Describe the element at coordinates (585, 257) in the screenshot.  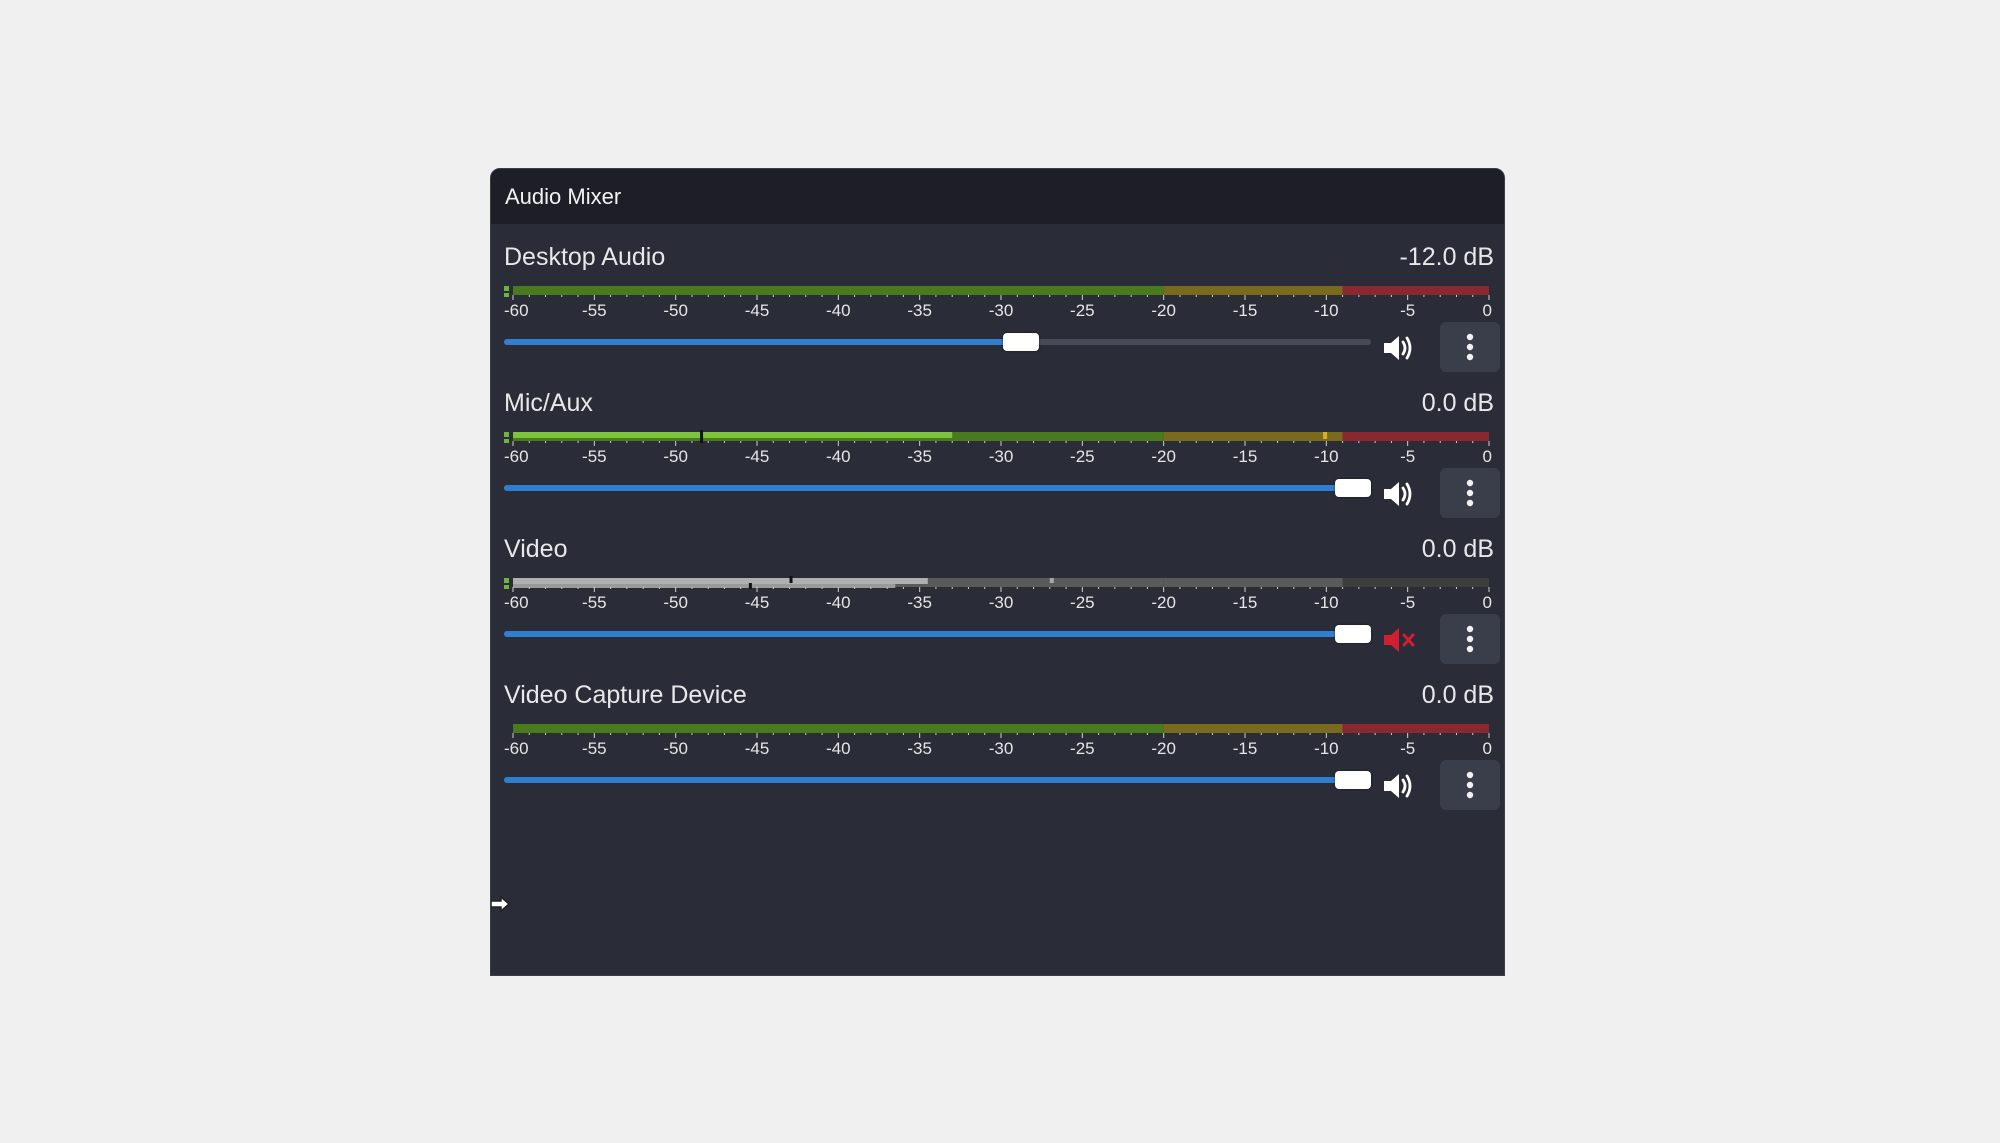
I see `channel-name: Desktop Audio` at that location.